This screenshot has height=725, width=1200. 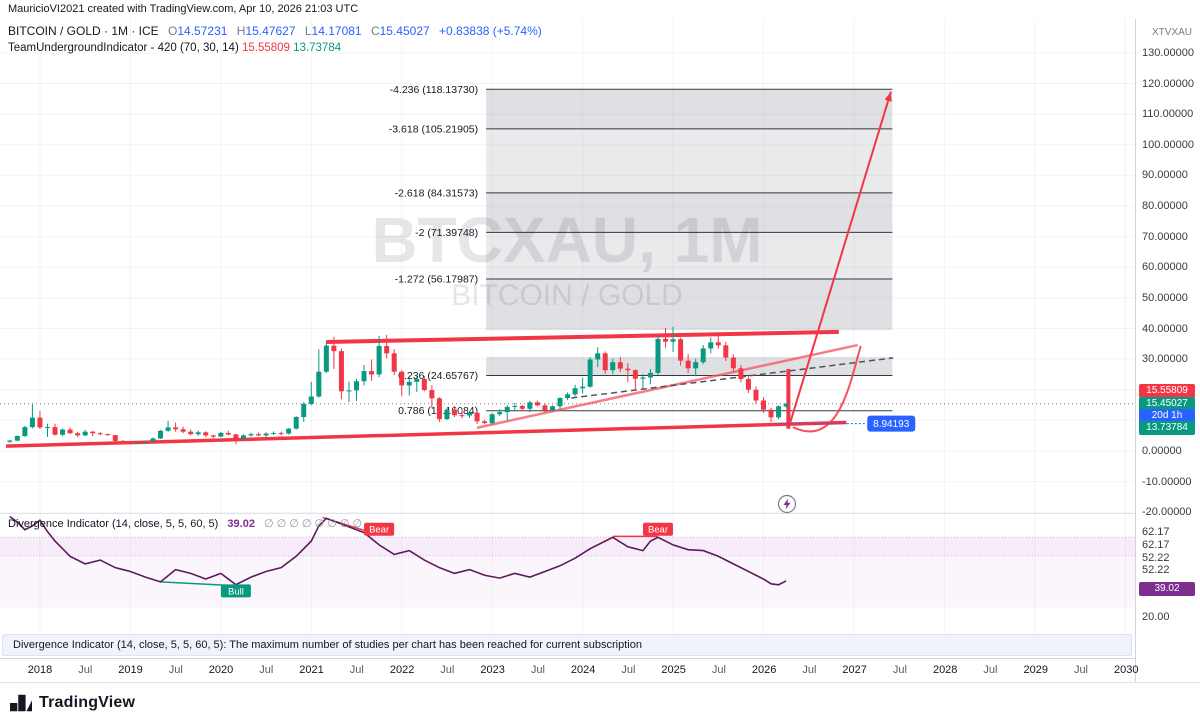 I want to click on fib-level-label: -1.272 (56.17987), so click(x=436, y=279).